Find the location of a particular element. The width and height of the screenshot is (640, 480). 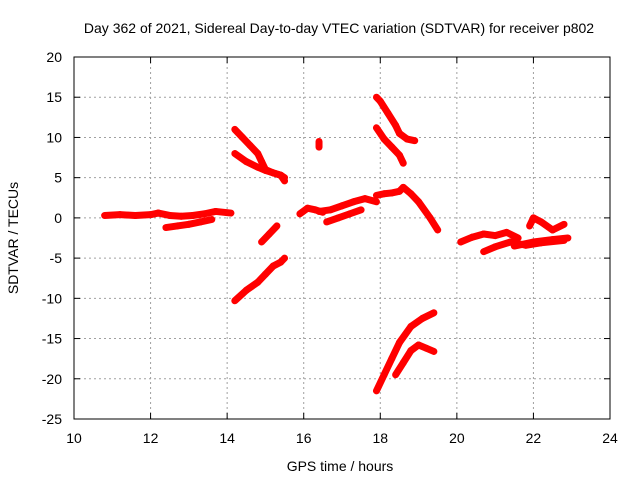

x-tick-label: 16 is located at coordinates (304, 438).